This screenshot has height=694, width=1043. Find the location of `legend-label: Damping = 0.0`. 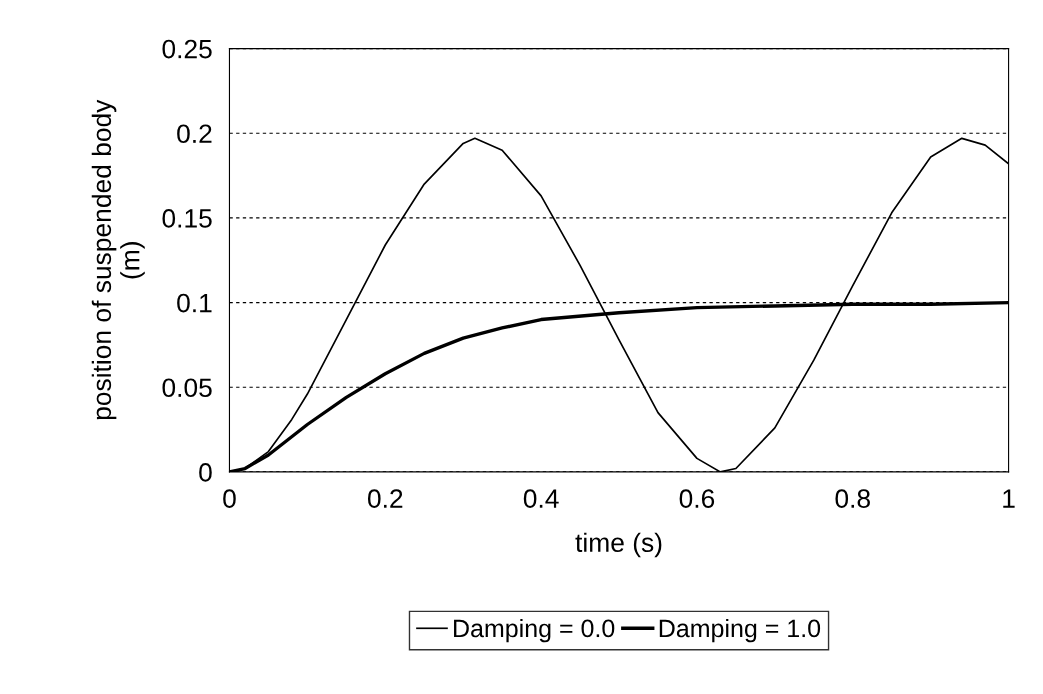

legend-label: Damping = 0.0 is located at coordinates (534, 630).